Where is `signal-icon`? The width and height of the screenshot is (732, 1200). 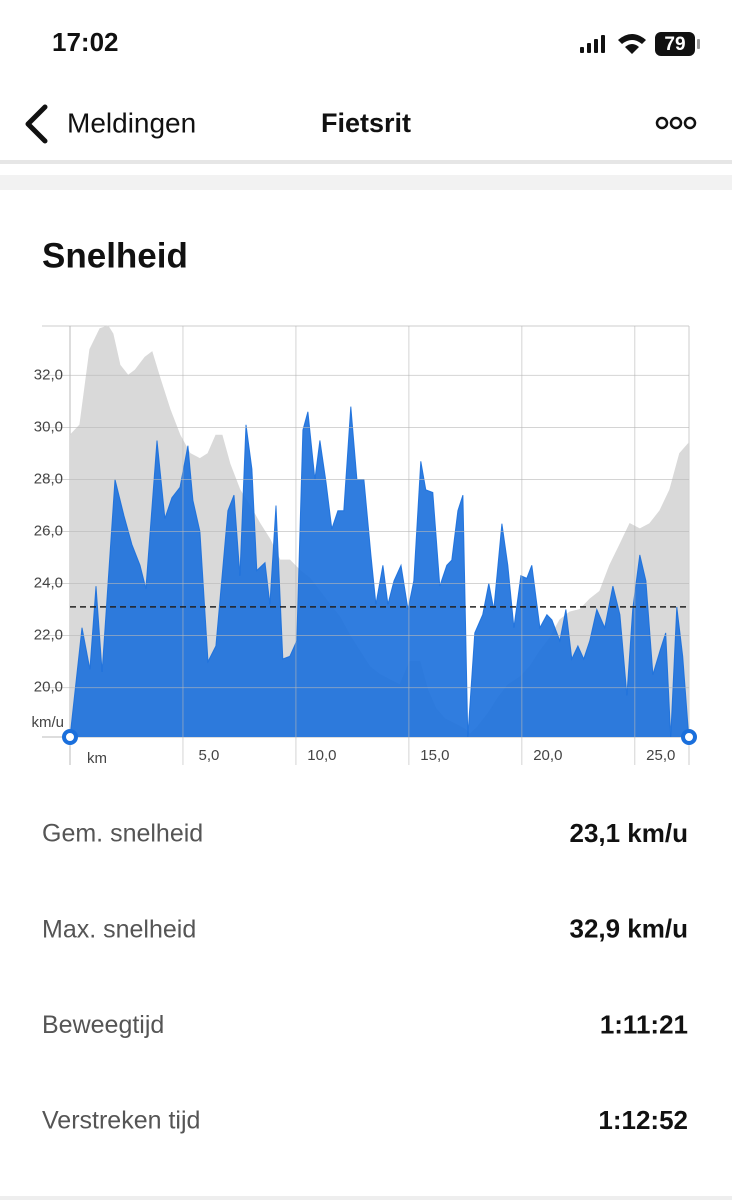
signal-icon is located at coordinates (592, 44).